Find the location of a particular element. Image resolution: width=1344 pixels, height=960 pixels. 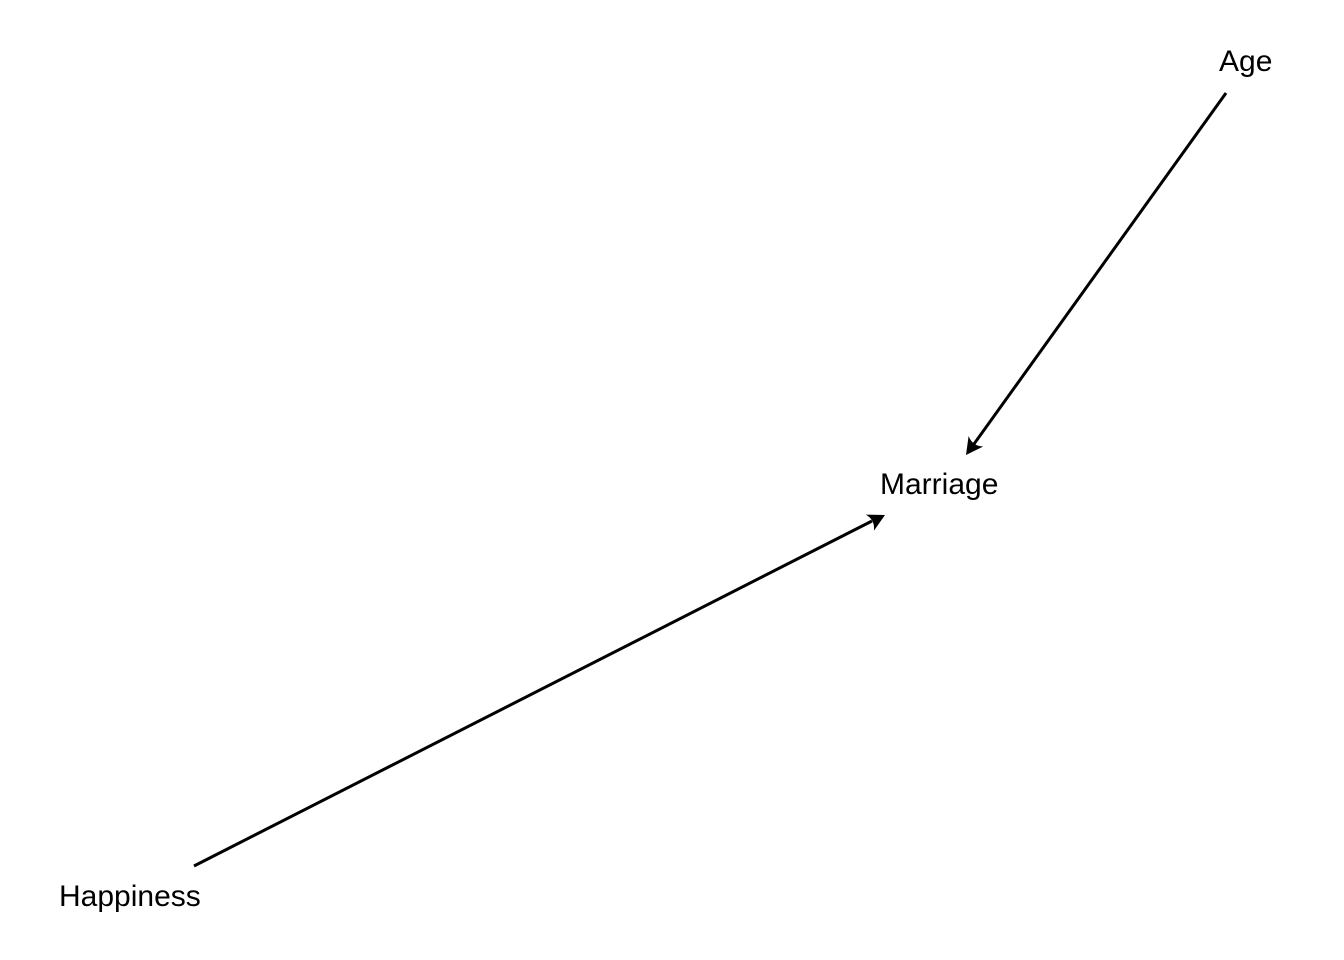

node-age: Age is located at coordinates (1245, 61).